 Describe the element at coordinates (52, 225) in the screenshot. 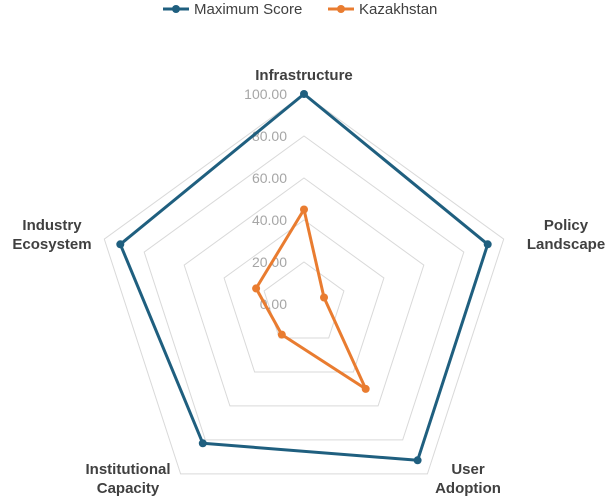

I see `axis-label-line: Industry` at that location.